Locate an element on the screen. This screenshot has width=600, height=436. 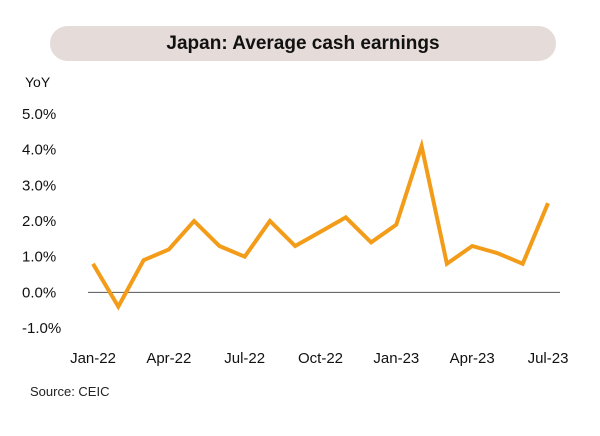
chart-title-banner: Japan: Average cash earnings is located at coordinates (303, 43).